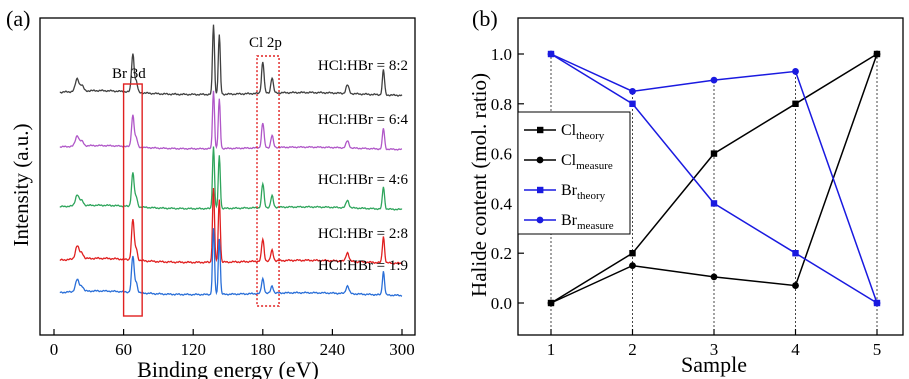 This screenshot has height=379, width=909. Describe the element at coordinates (123, 349) in the screenshot. I see `a-xtick-label-1: 60` at that location.